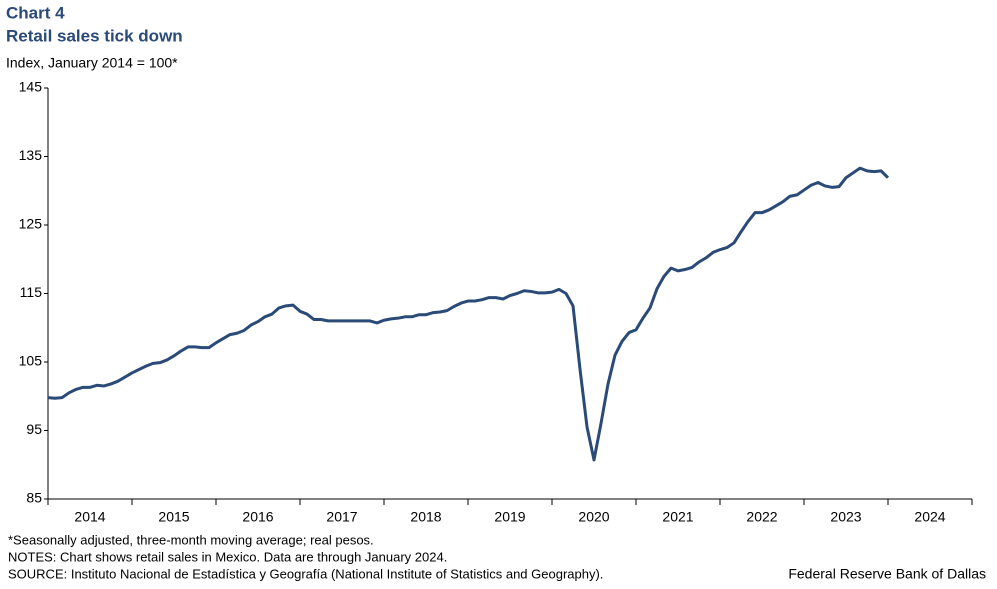 This screenshot has height=589, width=997. What do you see at coordinates (341, 517) in the screenshot?
I see `x-tick-label: 2017` at bounding box center [341, 517].